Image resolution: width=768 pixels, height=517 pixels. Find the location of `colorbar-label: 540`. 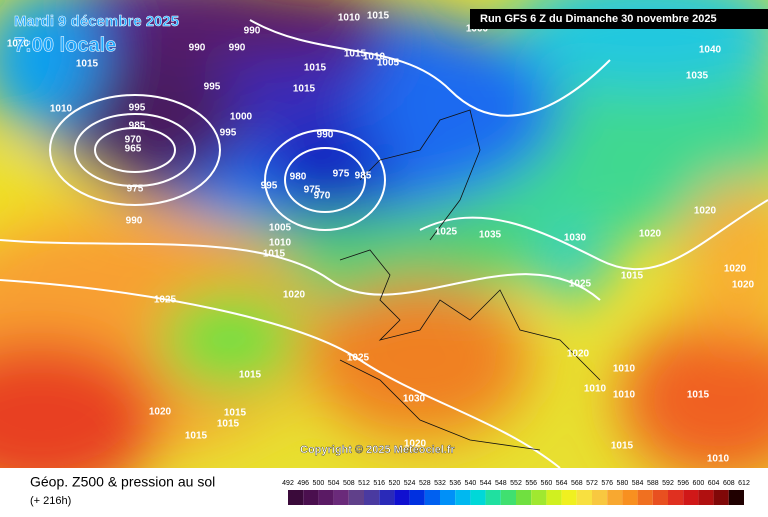

colorbar-label: 540 is located at coordinates (471, 483).